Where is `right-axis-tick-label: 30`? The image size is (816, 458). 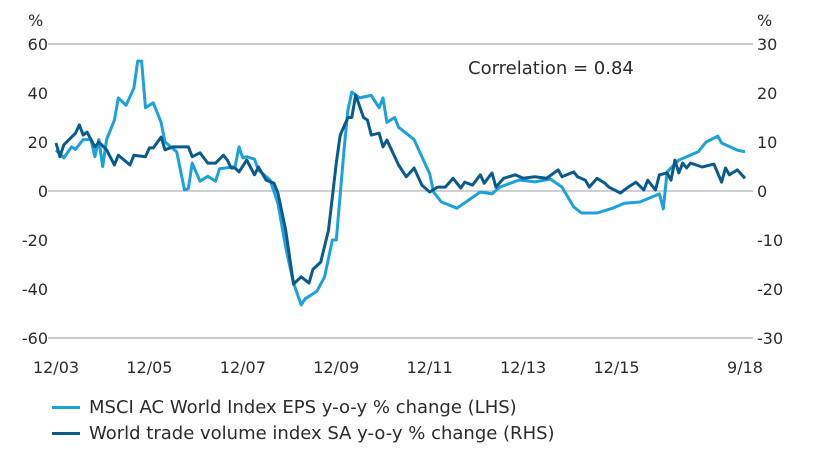 right-axis-tick-label: 30 is located at coordinates (767, 44).